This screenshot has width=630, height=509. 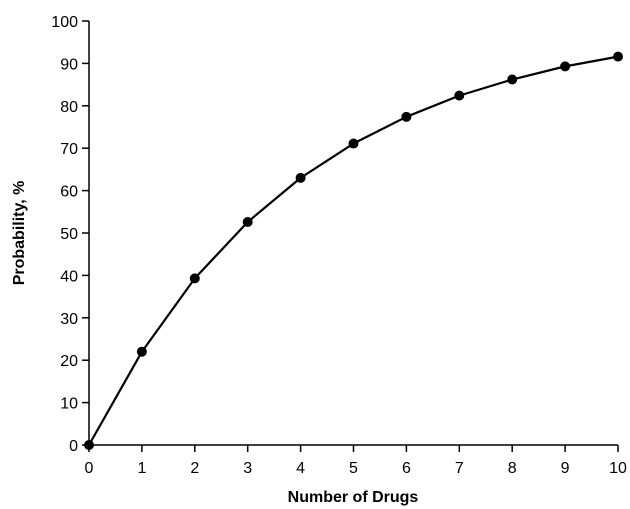 I want to click on x-tick-label: 2, so click(x=194, y=468).